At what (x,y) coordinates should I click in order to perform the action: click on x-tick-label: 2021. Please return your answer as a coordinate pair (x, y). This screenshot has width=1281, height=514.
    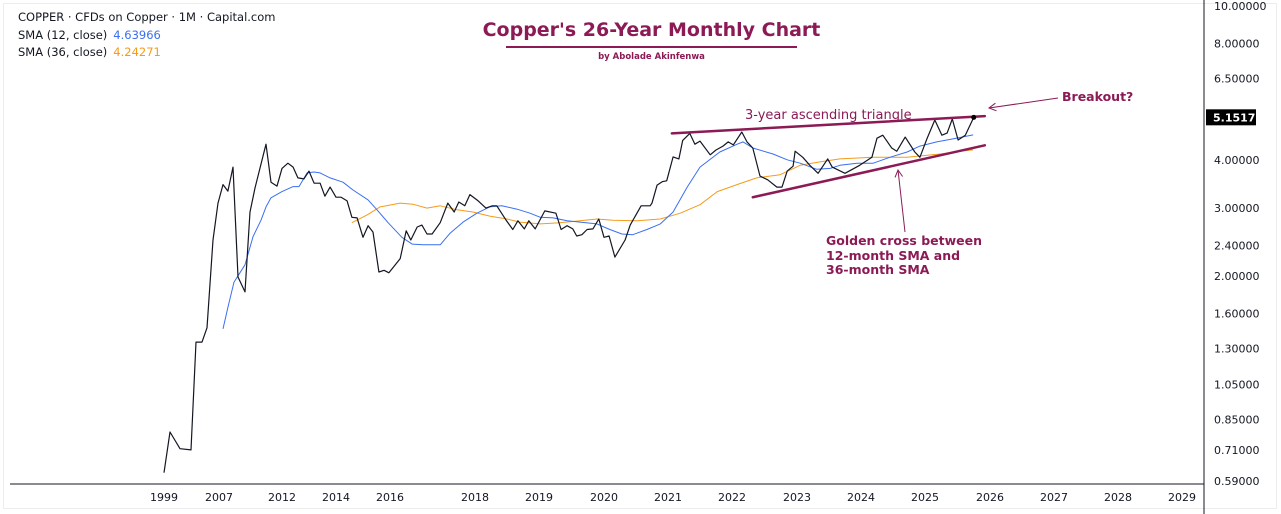
    Looking at the image, I should click on (668, 497).